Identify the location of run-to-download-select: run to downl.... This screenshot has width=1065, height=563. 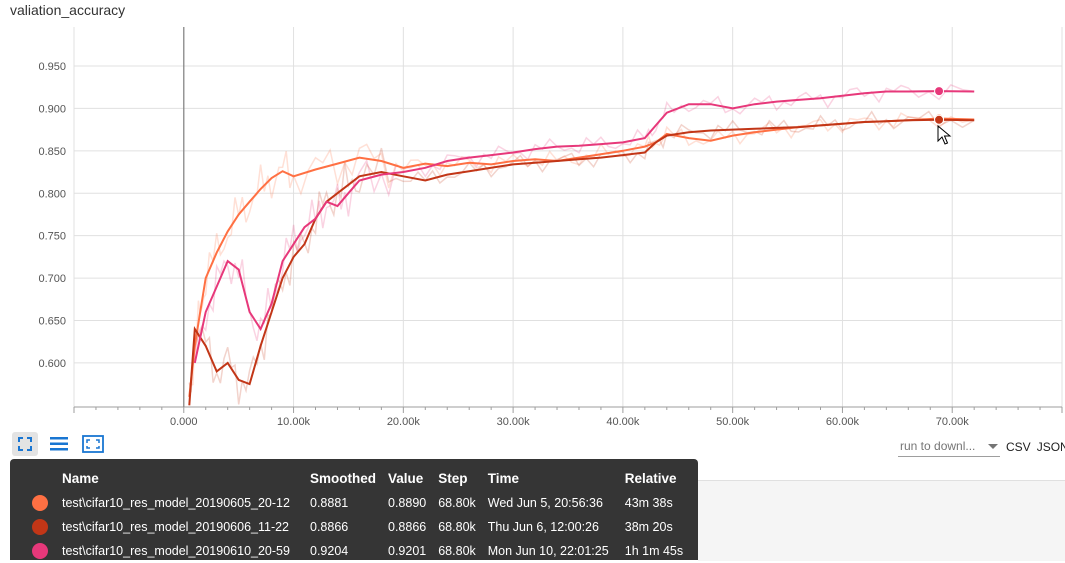
(949, 446).